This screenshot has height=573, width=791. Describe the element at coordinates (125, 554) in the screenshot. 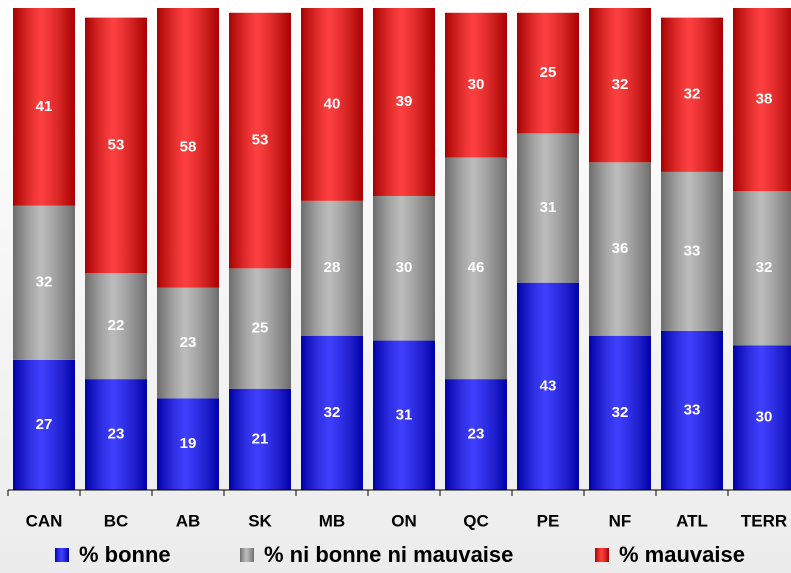

I see `legend-label: % bonne` at that location.